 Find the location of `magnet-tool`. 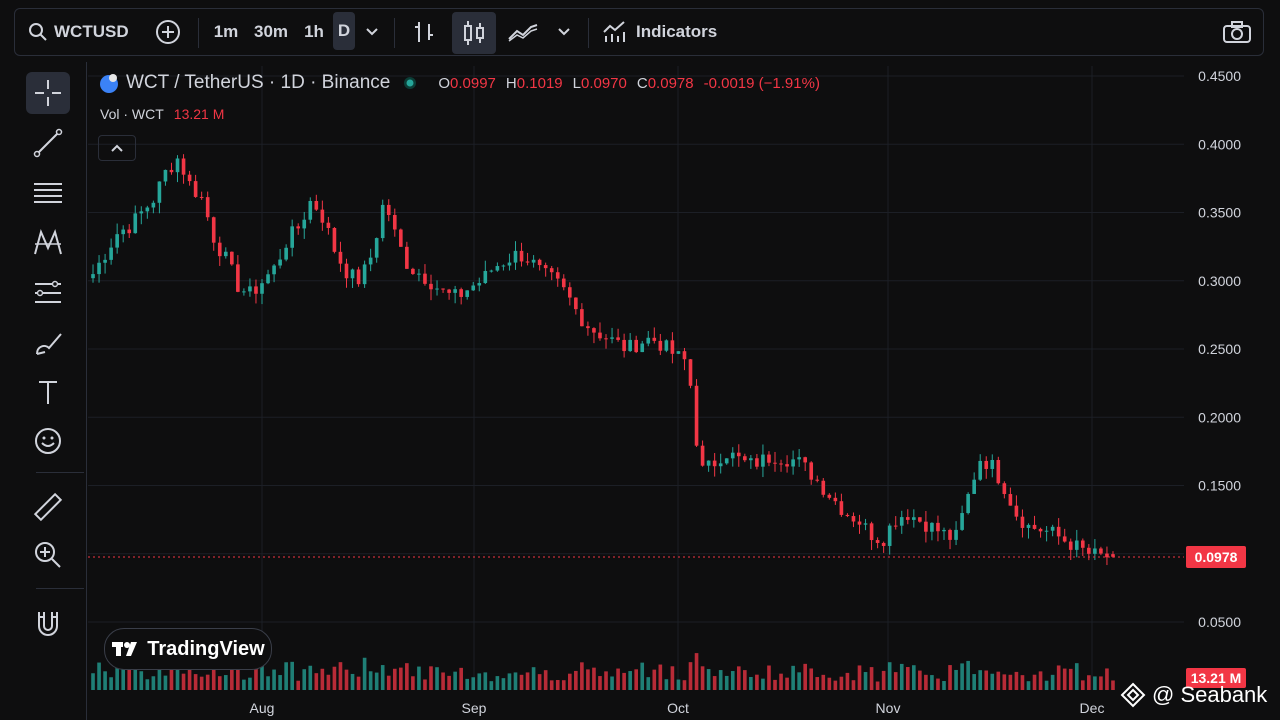

magnet-tool is located at coordinates (48, 623).